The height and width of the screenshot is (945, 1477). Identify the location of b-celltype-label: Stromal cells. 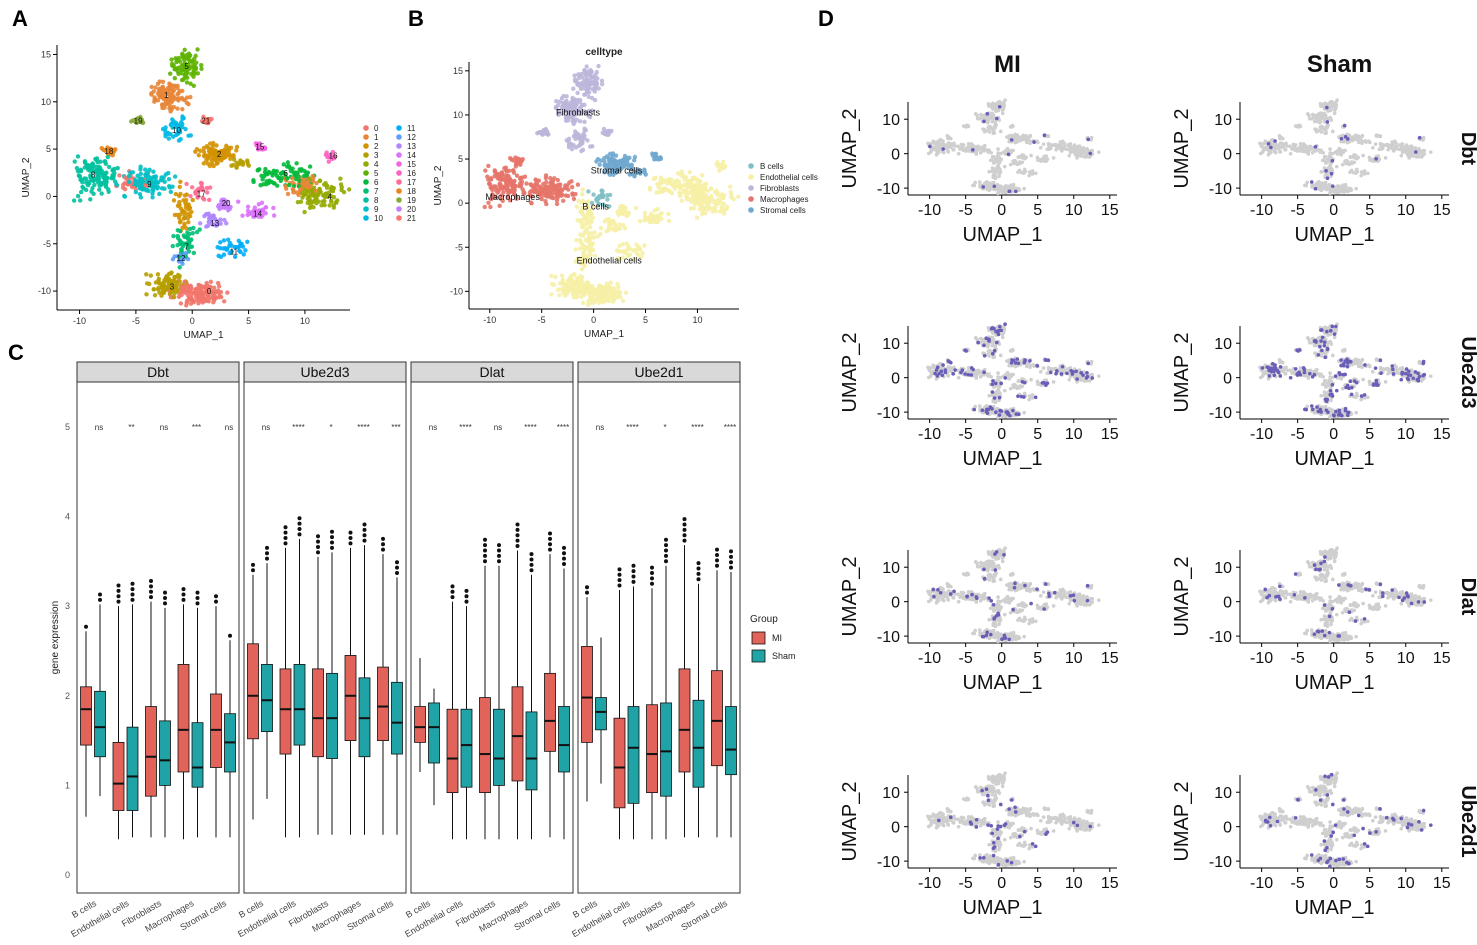
(617, 171).